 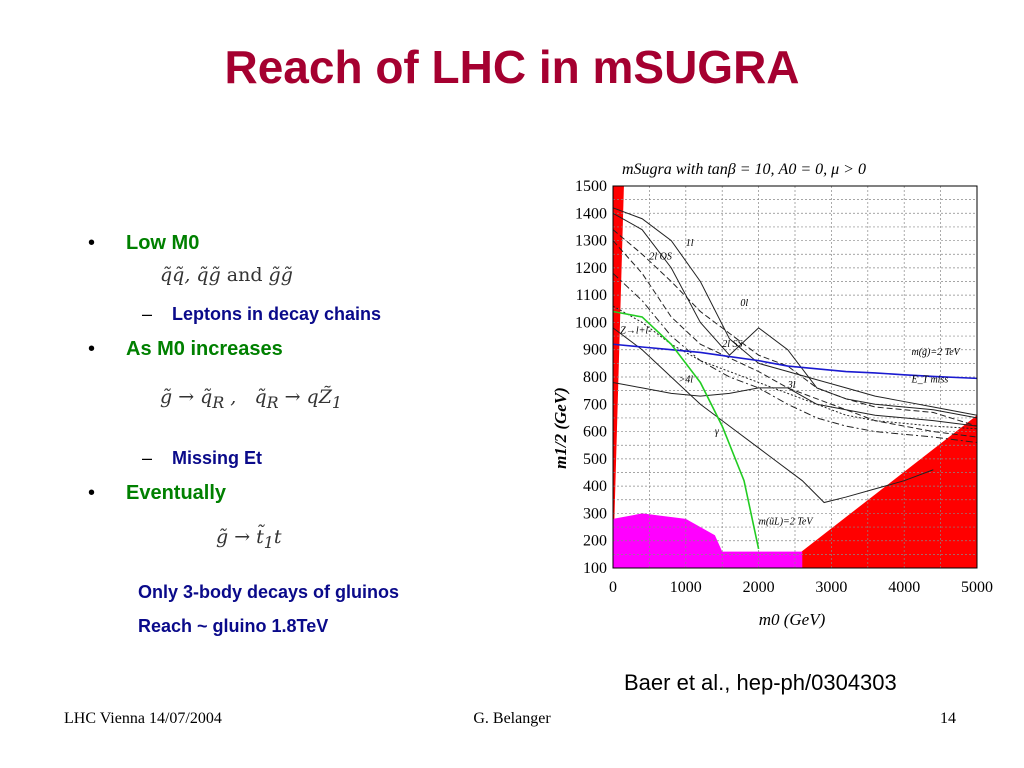 I want to click on y-tick-label: 700, so click(x=595, y=404).